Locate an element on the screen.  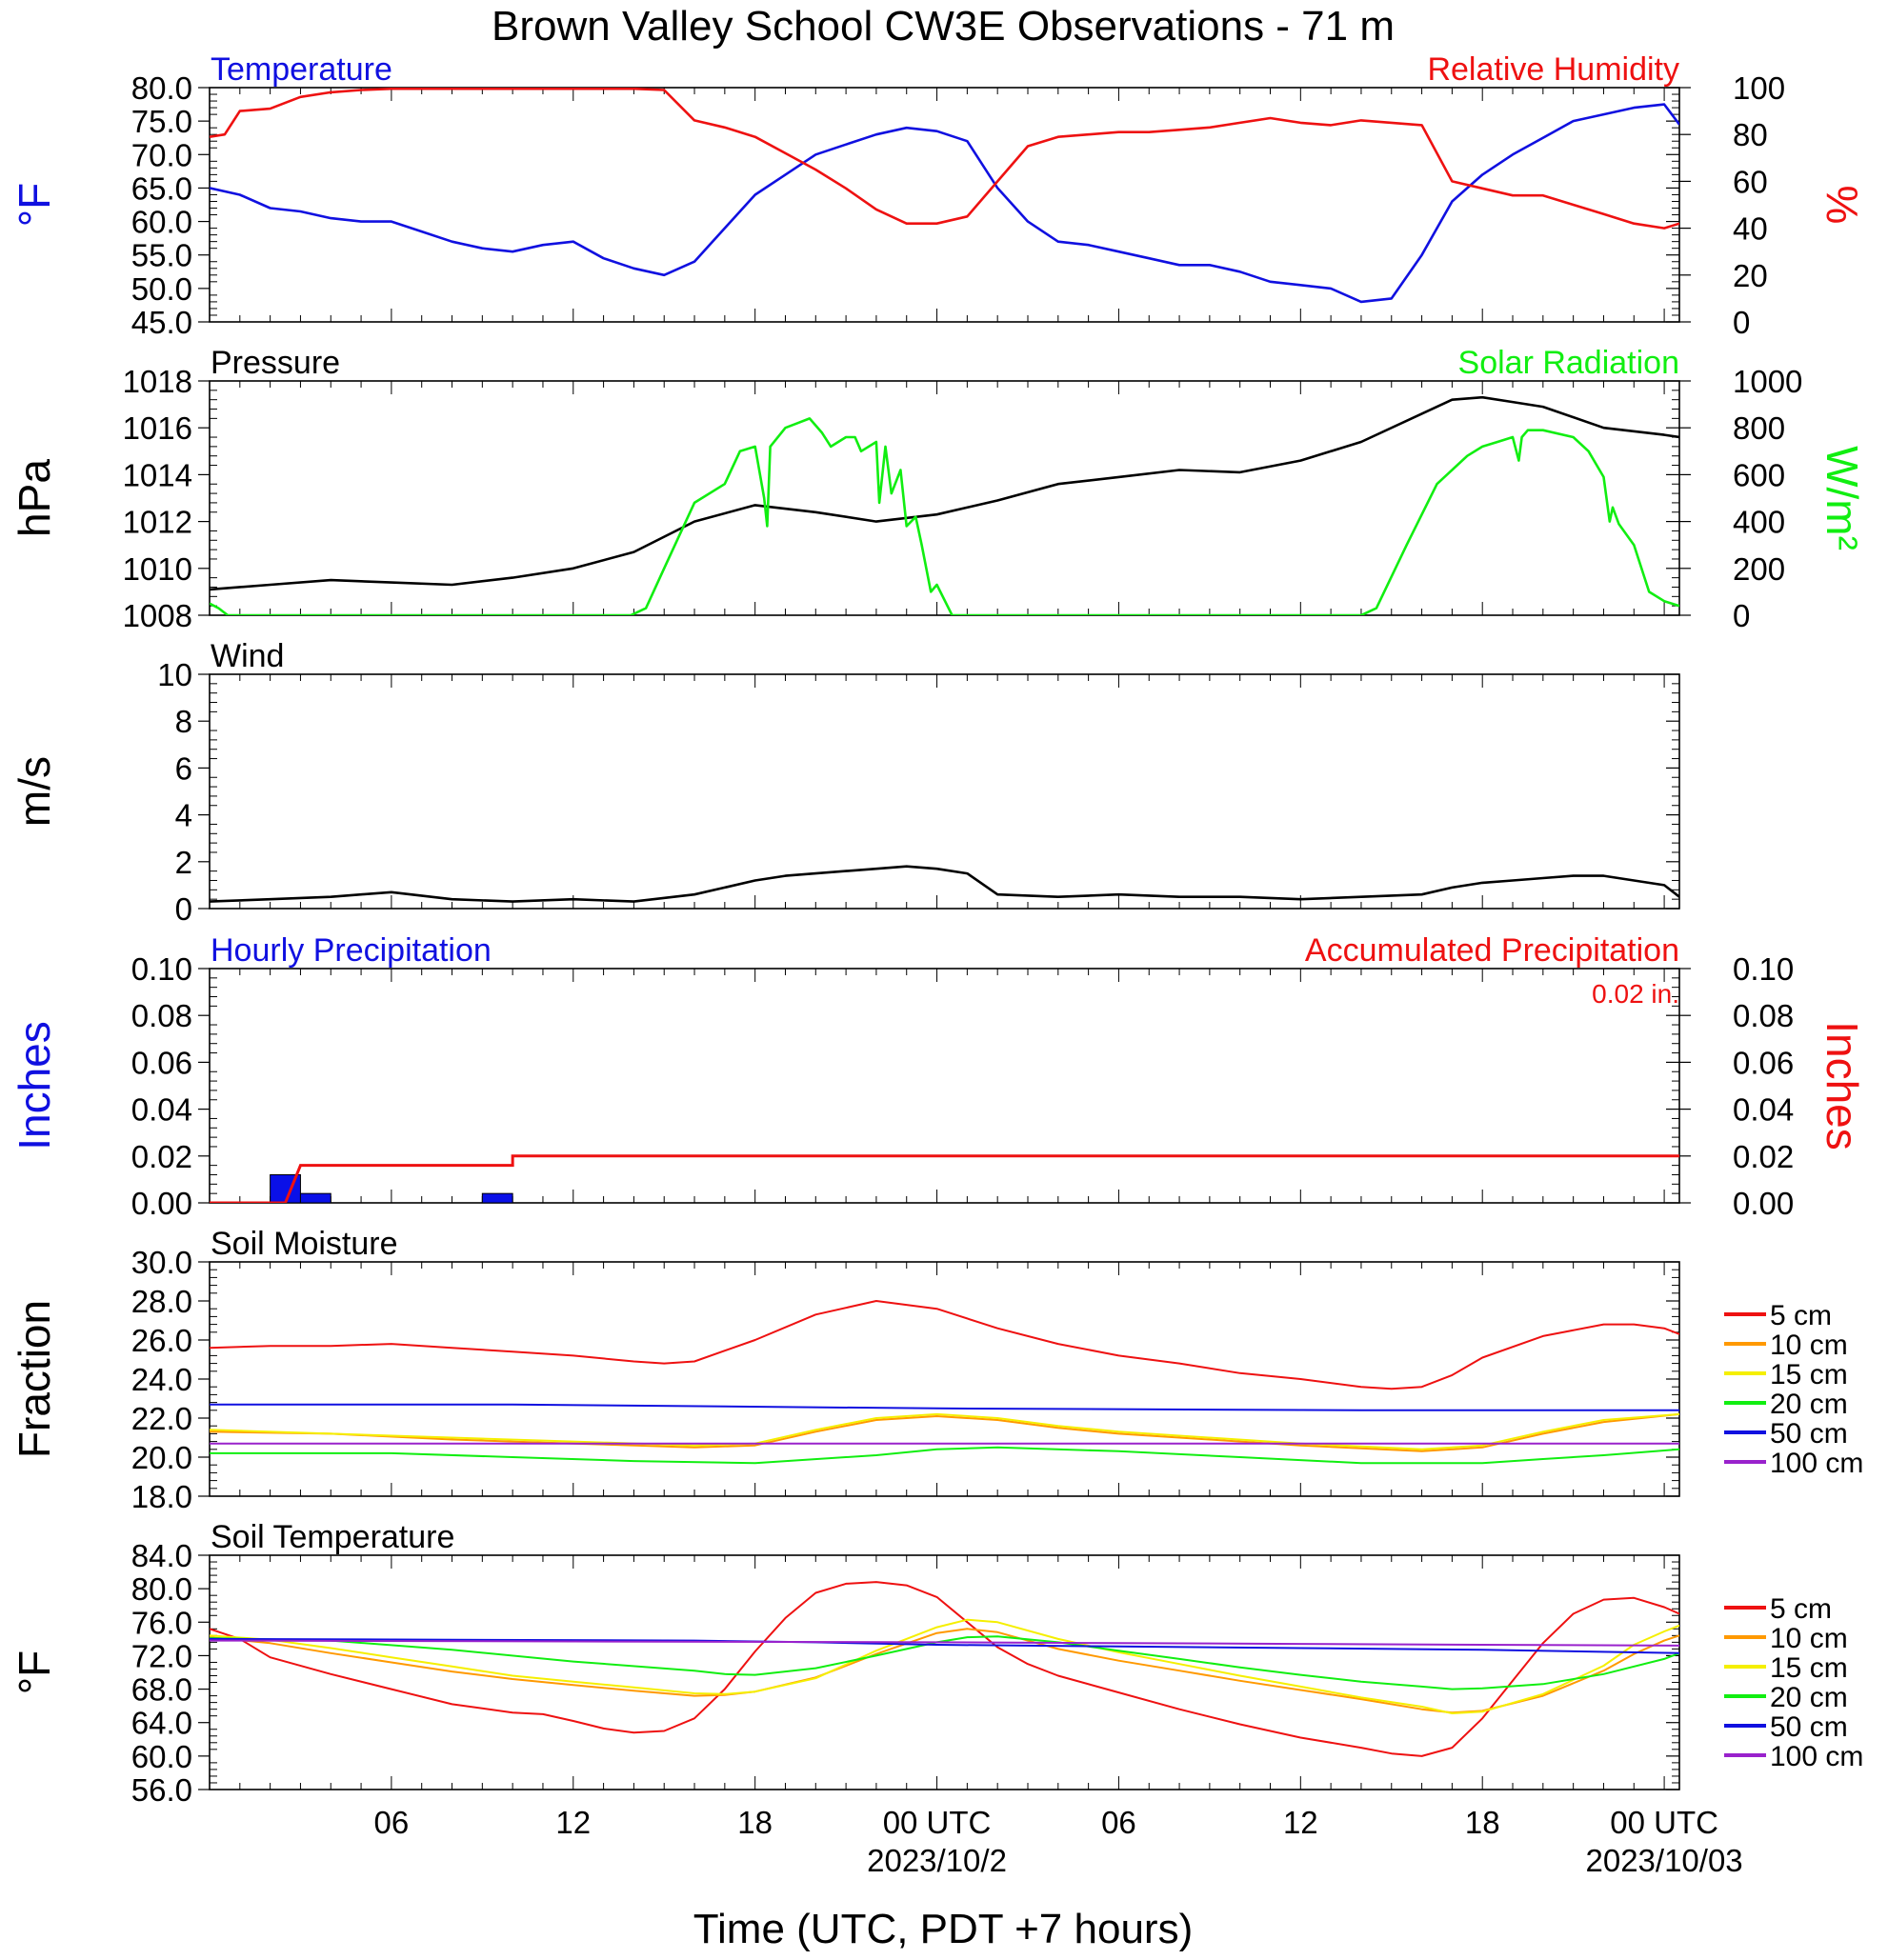
right-tick-label: 800 is located at coordinates (1759, 428).